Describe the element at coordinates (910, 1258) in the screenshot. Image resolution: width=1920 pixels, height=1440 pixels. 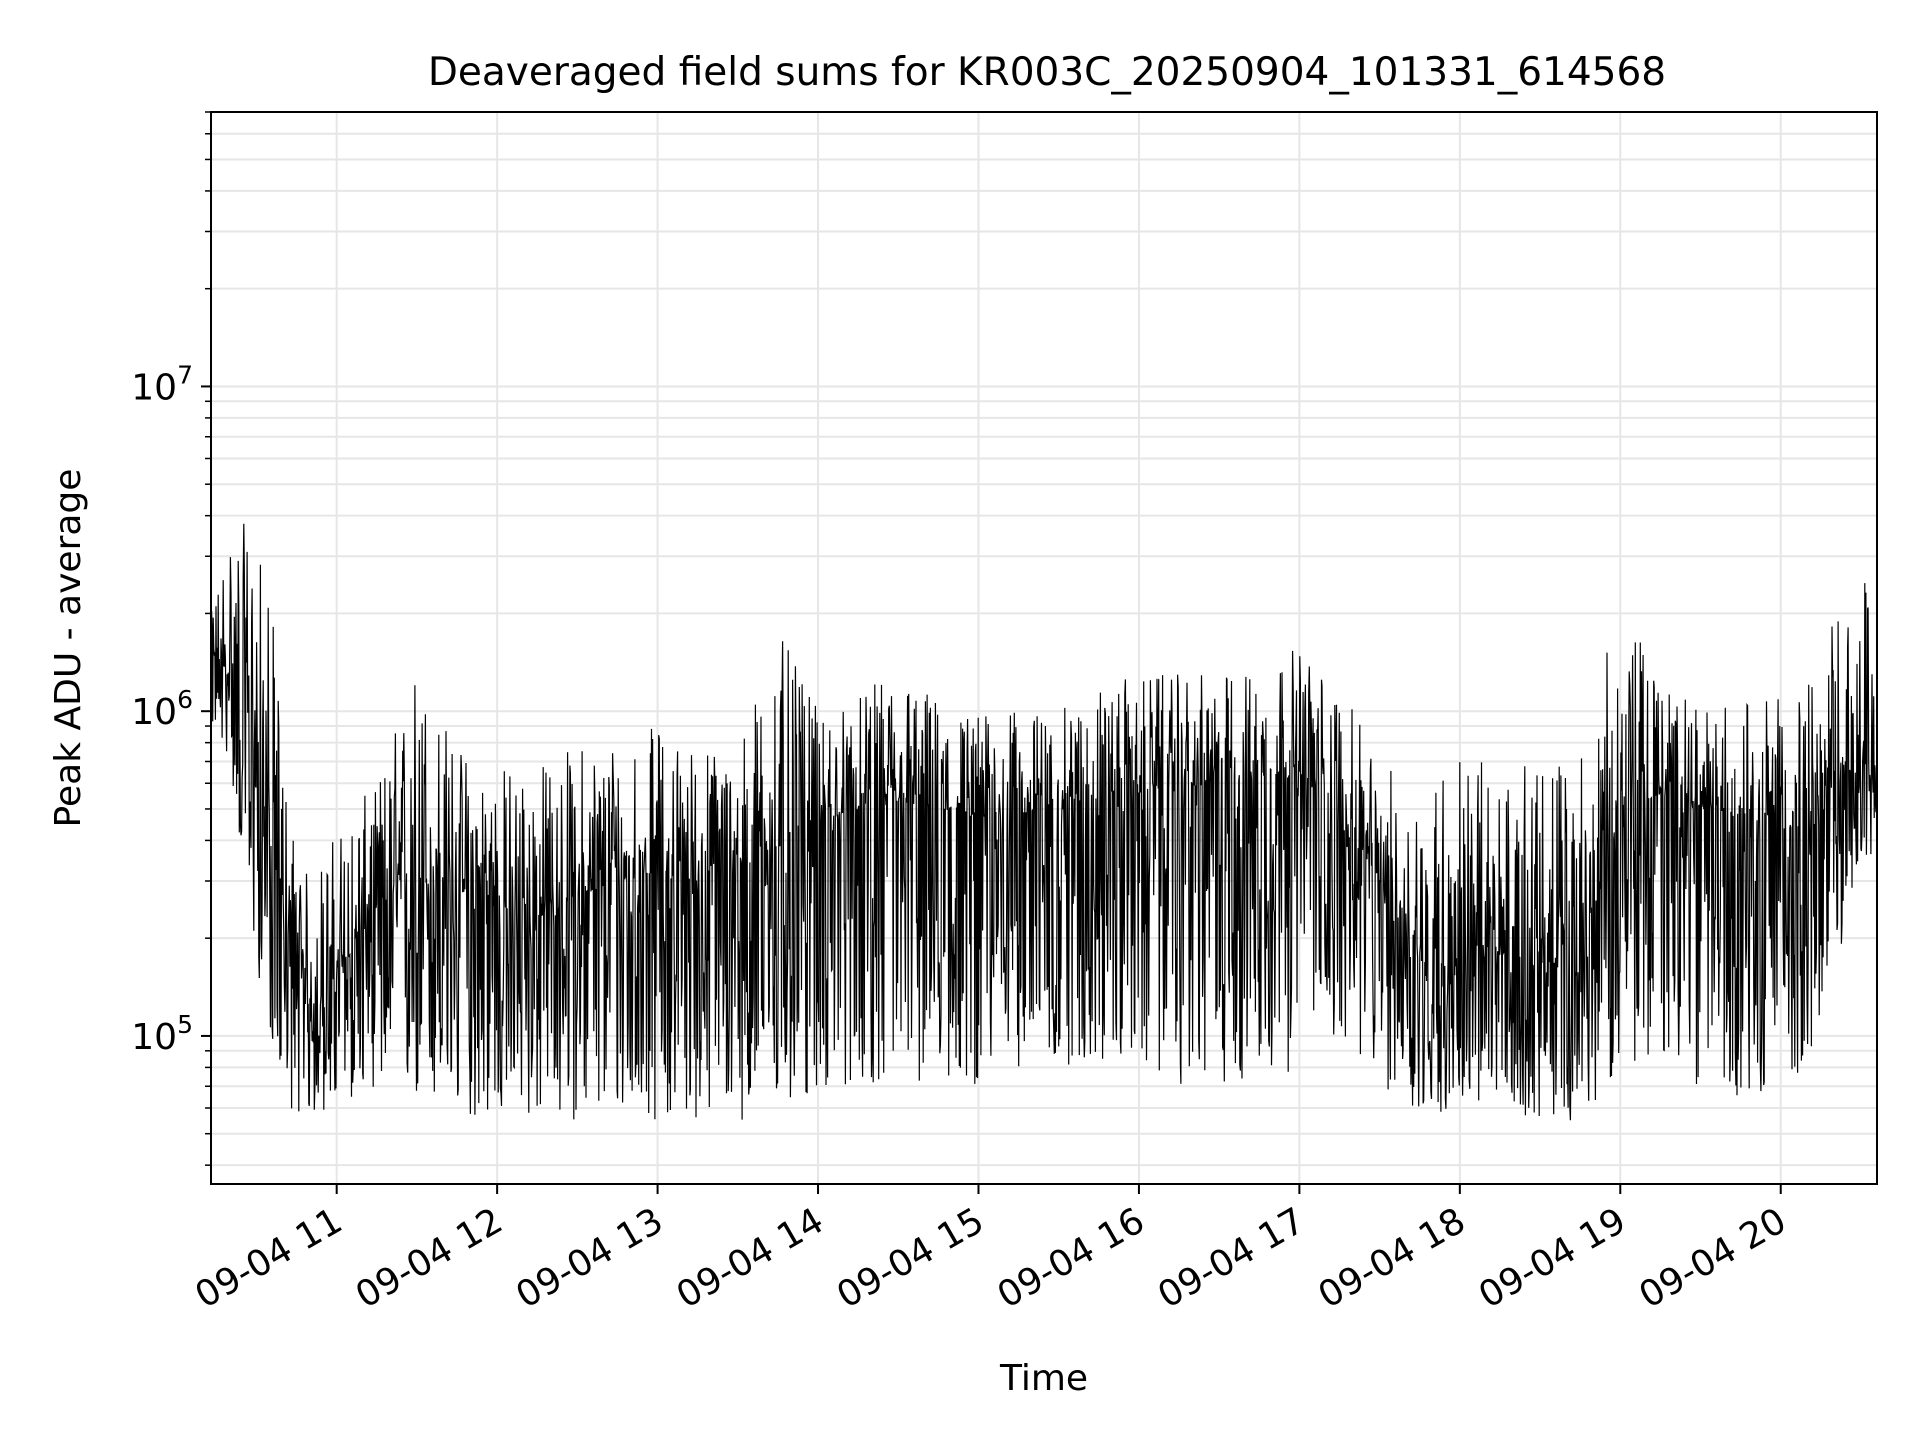
I see `x-tick-label: 09-04 15` at that location.